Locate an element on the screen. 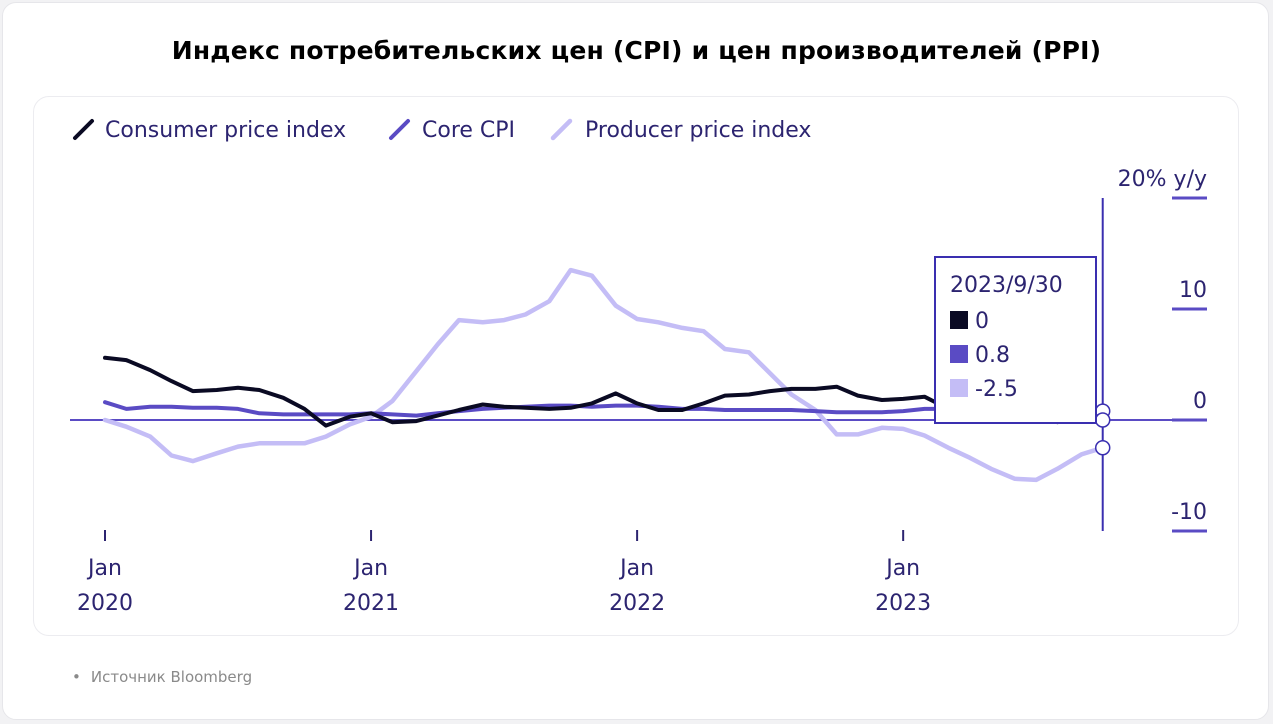 The width and height of the screenshot is (1273, 724). x-tick-label-year: 2021 is located at coordinates (371, 603).